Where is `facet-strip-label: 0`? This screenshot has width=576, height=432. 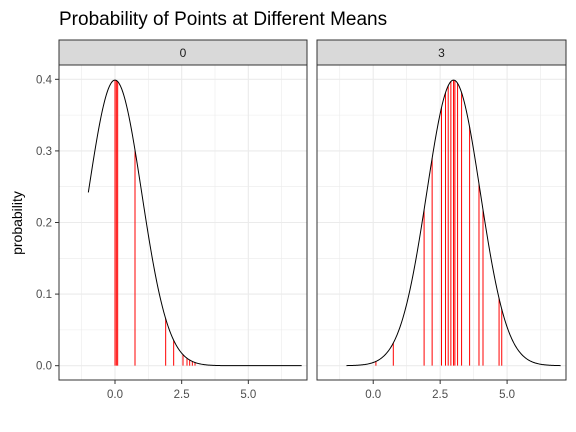 facet-strip-label: 0 is located at coordinates (183, 53).